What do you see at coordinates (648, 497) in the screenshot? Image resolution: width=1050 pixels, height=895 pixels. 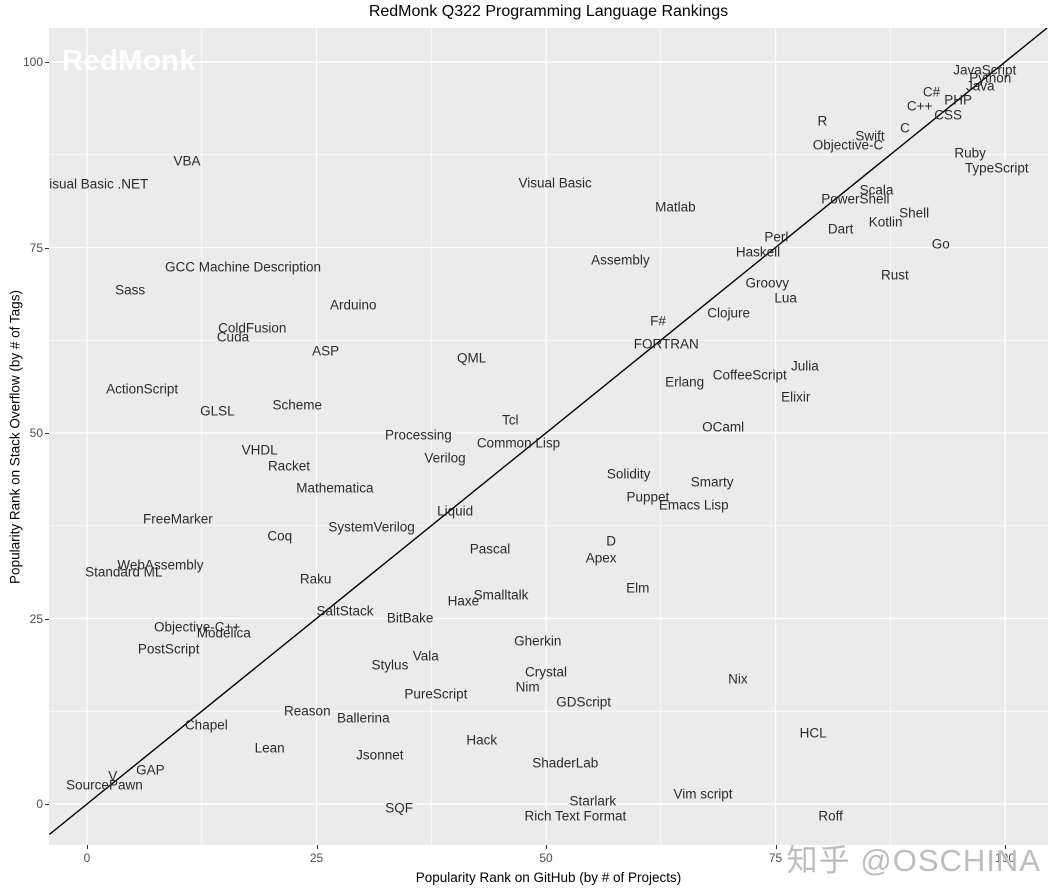 I see `language-label-puppet: Puppet` at bounding box center [648, 497].